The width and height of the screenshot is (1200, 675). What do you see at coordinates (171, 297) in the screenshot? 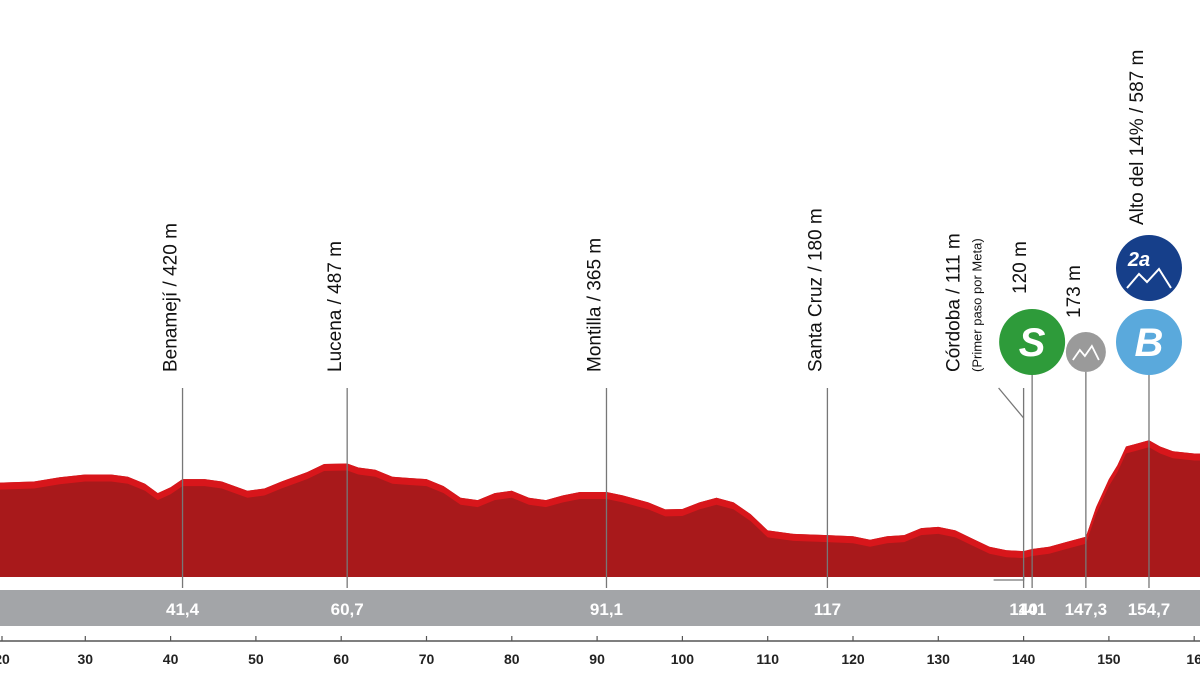
I see `waypoint-label: Benamejí / 420 m` at bounding box center [171, 297].